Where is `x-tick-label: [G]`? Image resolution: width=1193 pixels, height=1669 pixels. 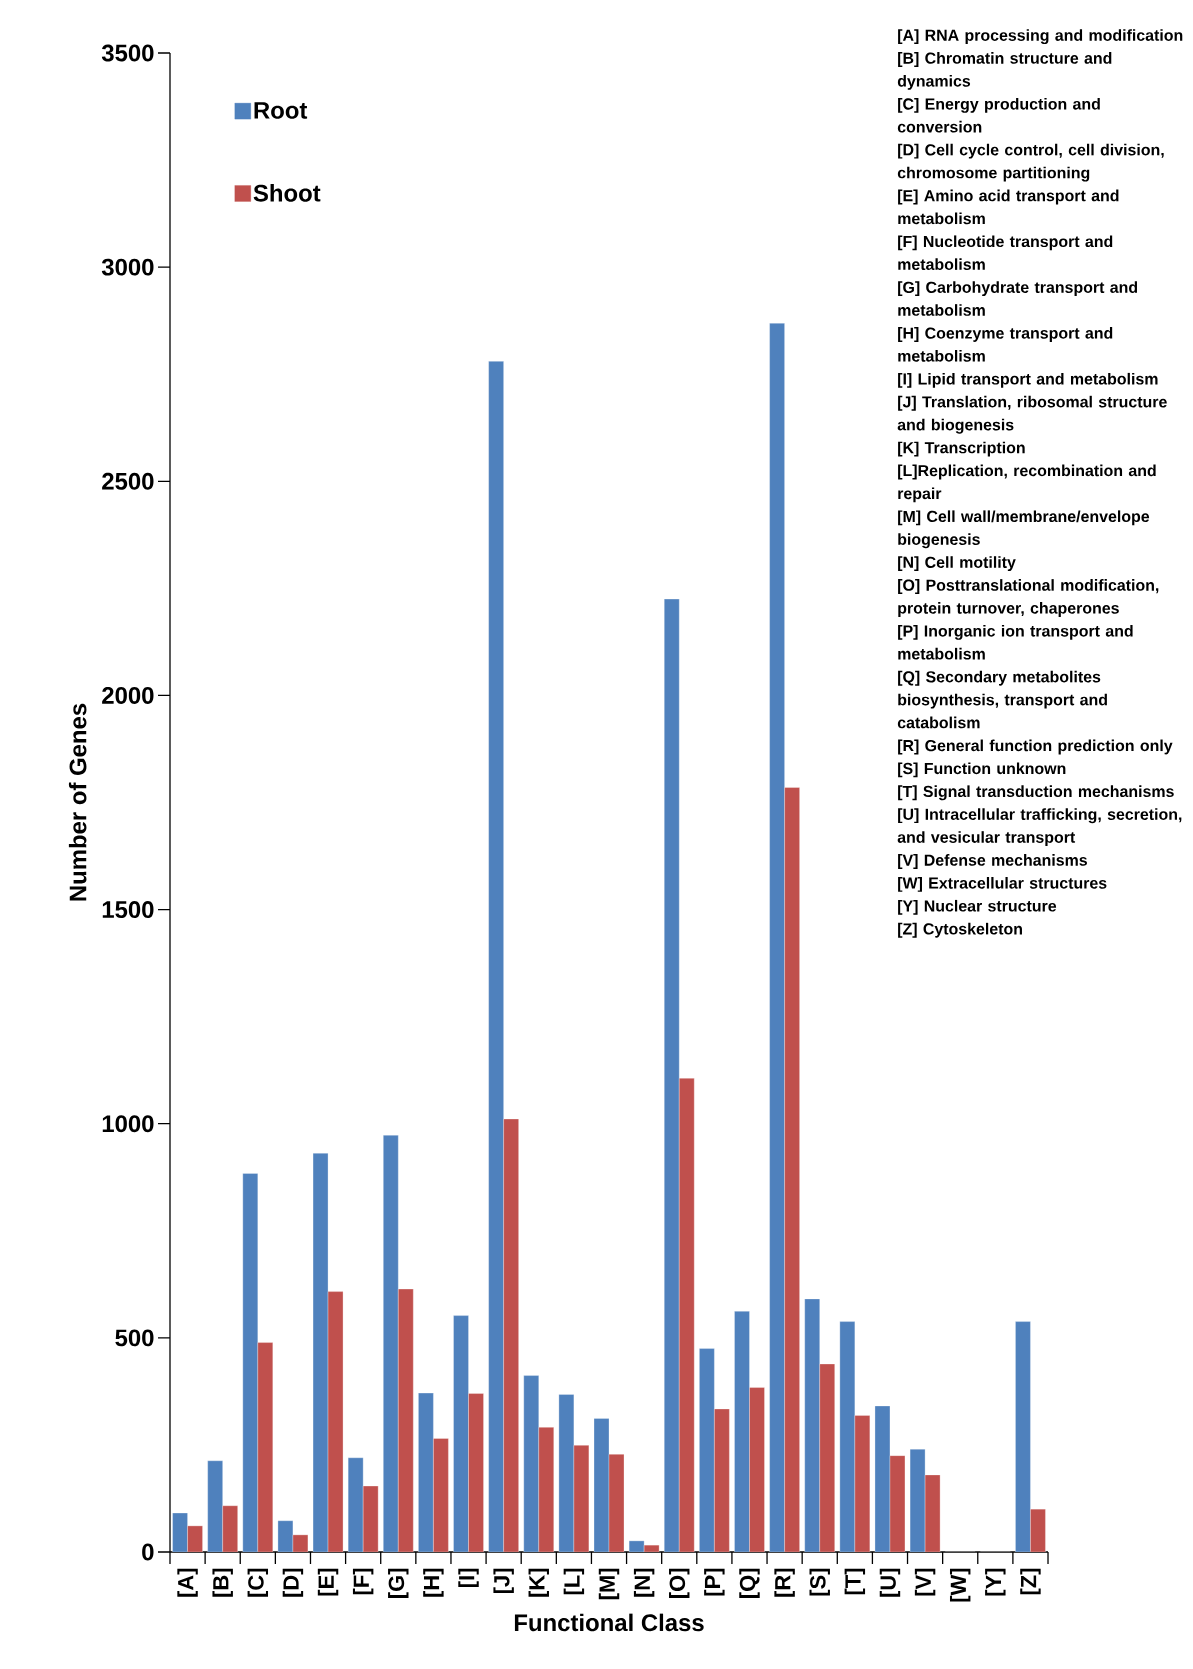
x-tick-label: [G] is located at coordinates (398, 1583).